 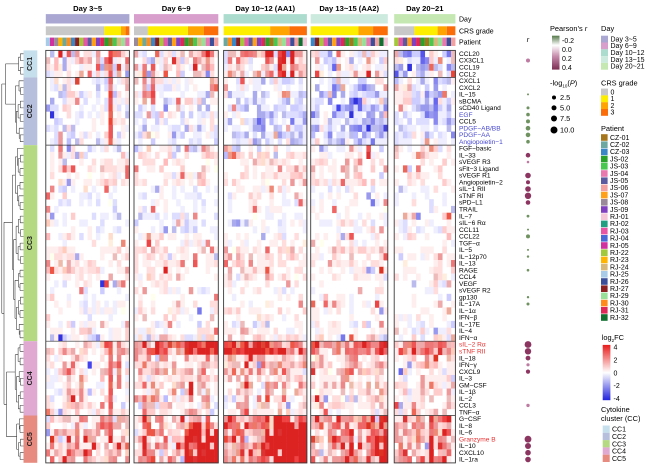 I want to click on svg-text: RJ-22, so click(x=619, y=253).